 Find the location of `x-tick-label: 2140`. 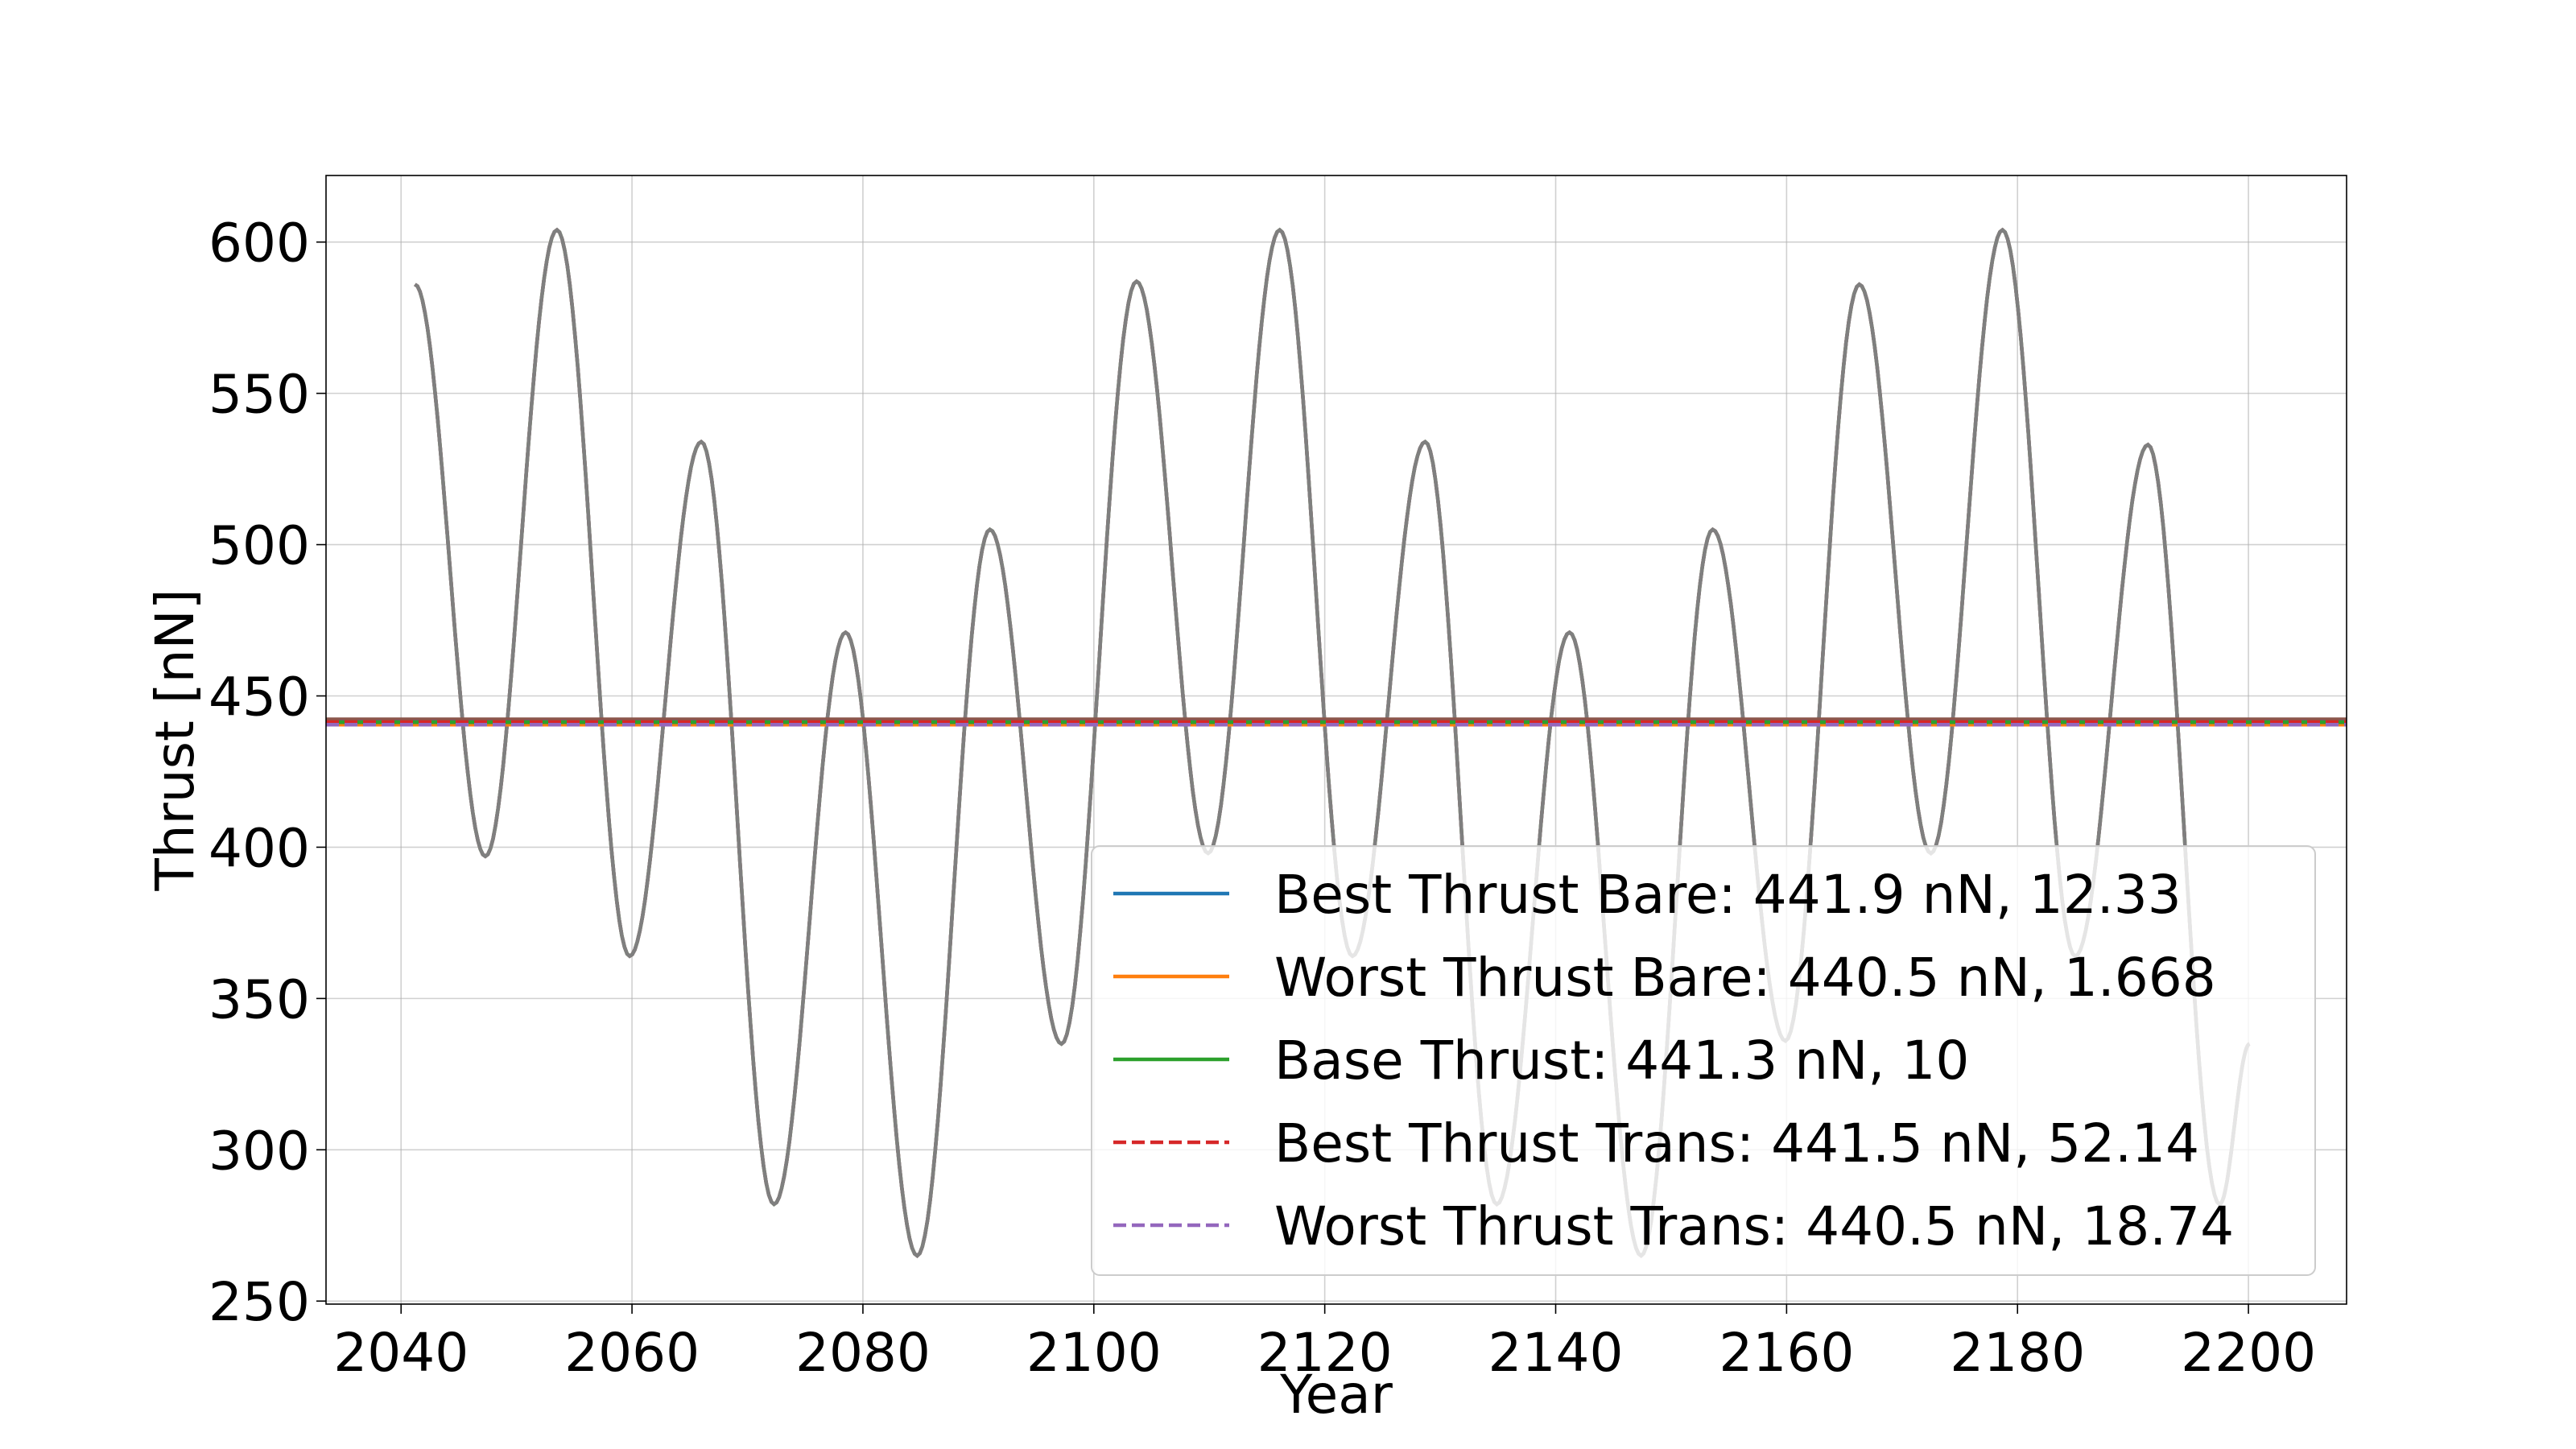

x-tick-label: 2140 is located at coordinates (1556, 1353).